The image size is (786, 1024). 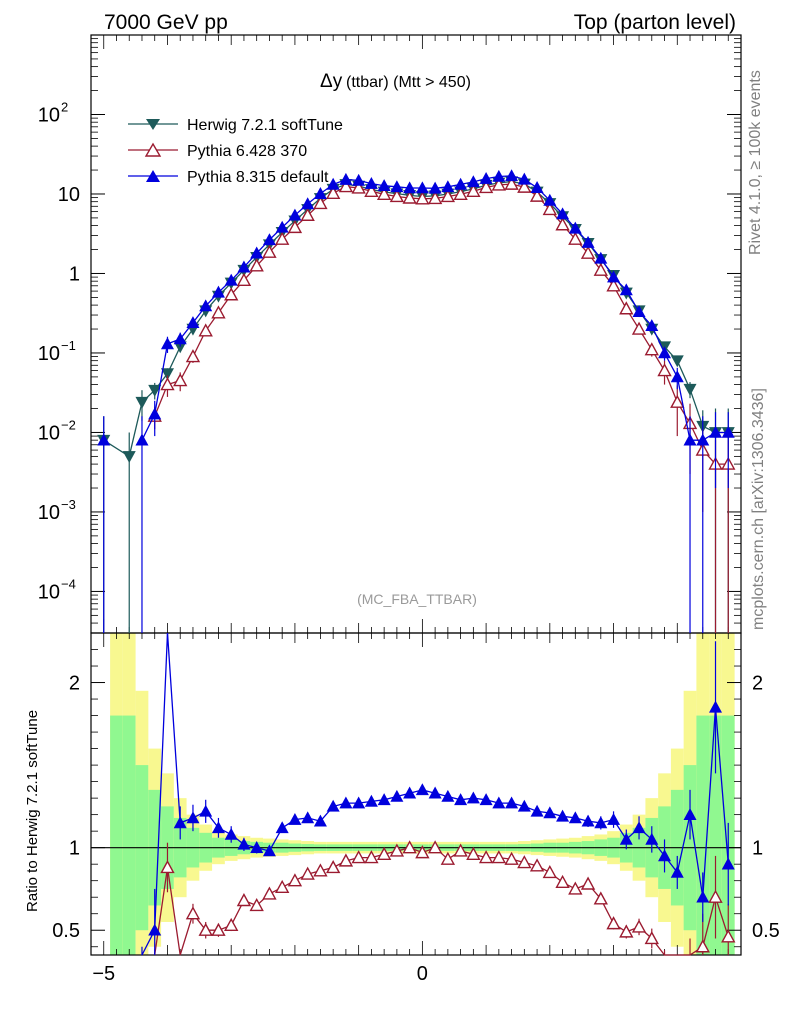 I want to click on ratio-y-tick-left: 1, so click(x=74, y=849).